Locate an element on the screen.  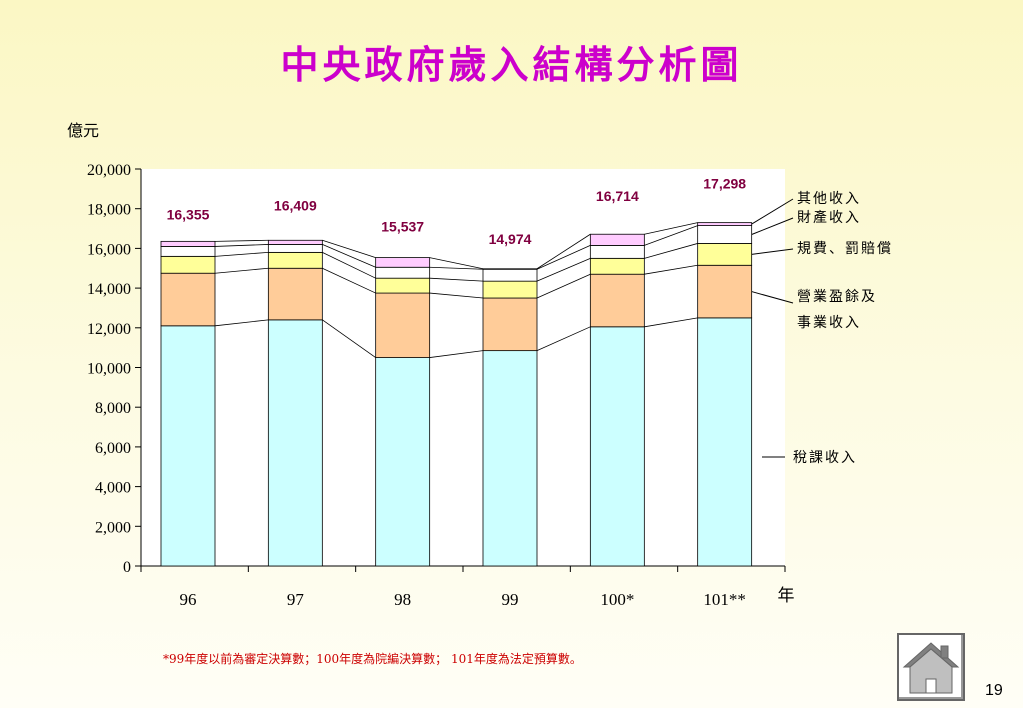
footnote: *99年度以前為審定決算數；100年度為院編決算數； 101年度為法定預算數。 is located at coordinates (372, 659).